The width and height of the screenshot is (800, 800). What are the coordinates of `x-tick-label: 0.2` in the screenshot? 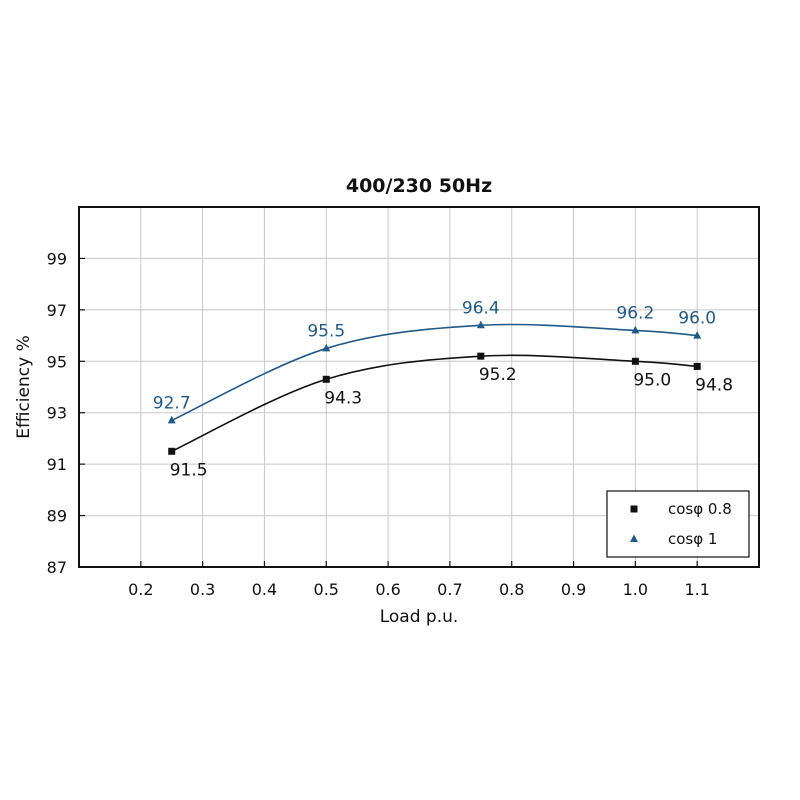 It's located at (140, 589).